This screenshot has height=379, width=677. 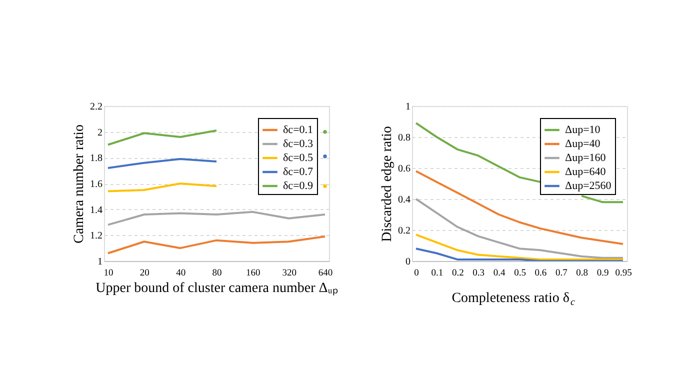 I want to click on y-tick-label: 0.8, so click(x=404, y=138).